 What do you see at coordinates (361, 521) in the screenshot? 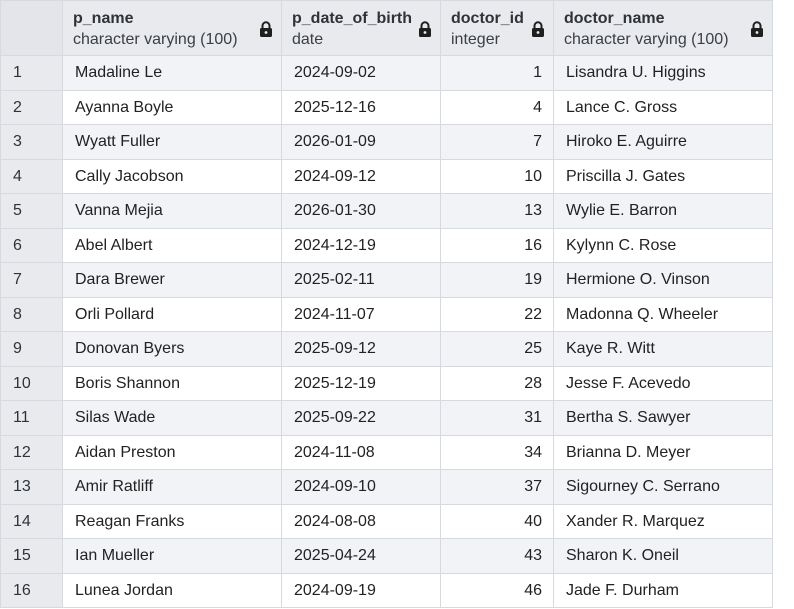
I see `cell-p-date-of-birth: 2024-08-08` at bounding box center [361, 521].